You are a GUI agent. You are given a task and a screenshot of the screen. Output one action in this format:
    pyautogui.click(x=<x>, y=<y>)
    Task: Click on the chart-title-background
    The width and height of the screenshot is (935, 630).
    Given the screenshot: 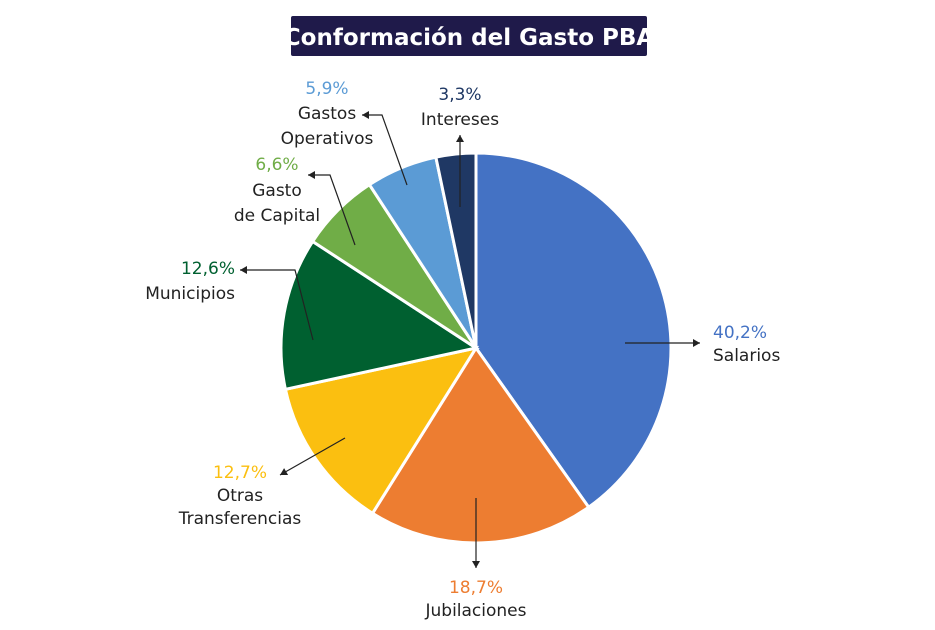 What is the action you would take?
    pyautogui.click(x=469, y=36)
    